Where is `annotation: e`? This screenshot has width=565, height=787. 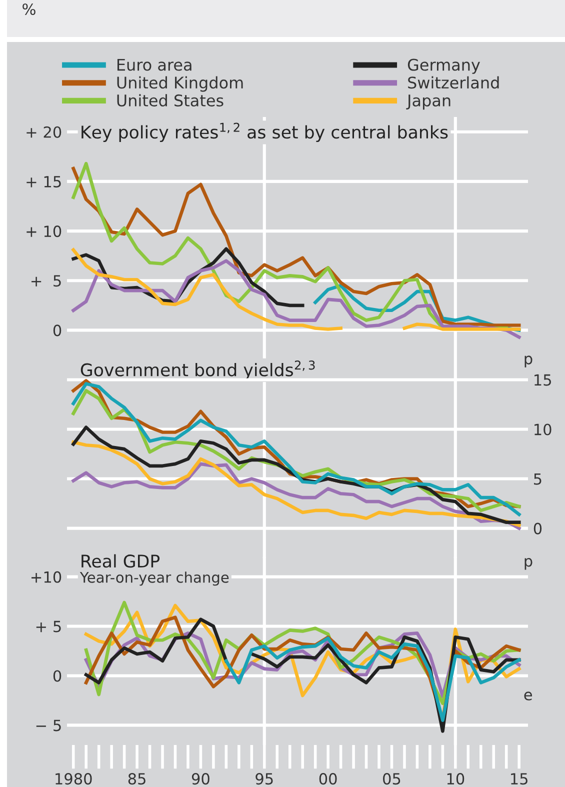 annotation: e is located at coordinates (528, 696).